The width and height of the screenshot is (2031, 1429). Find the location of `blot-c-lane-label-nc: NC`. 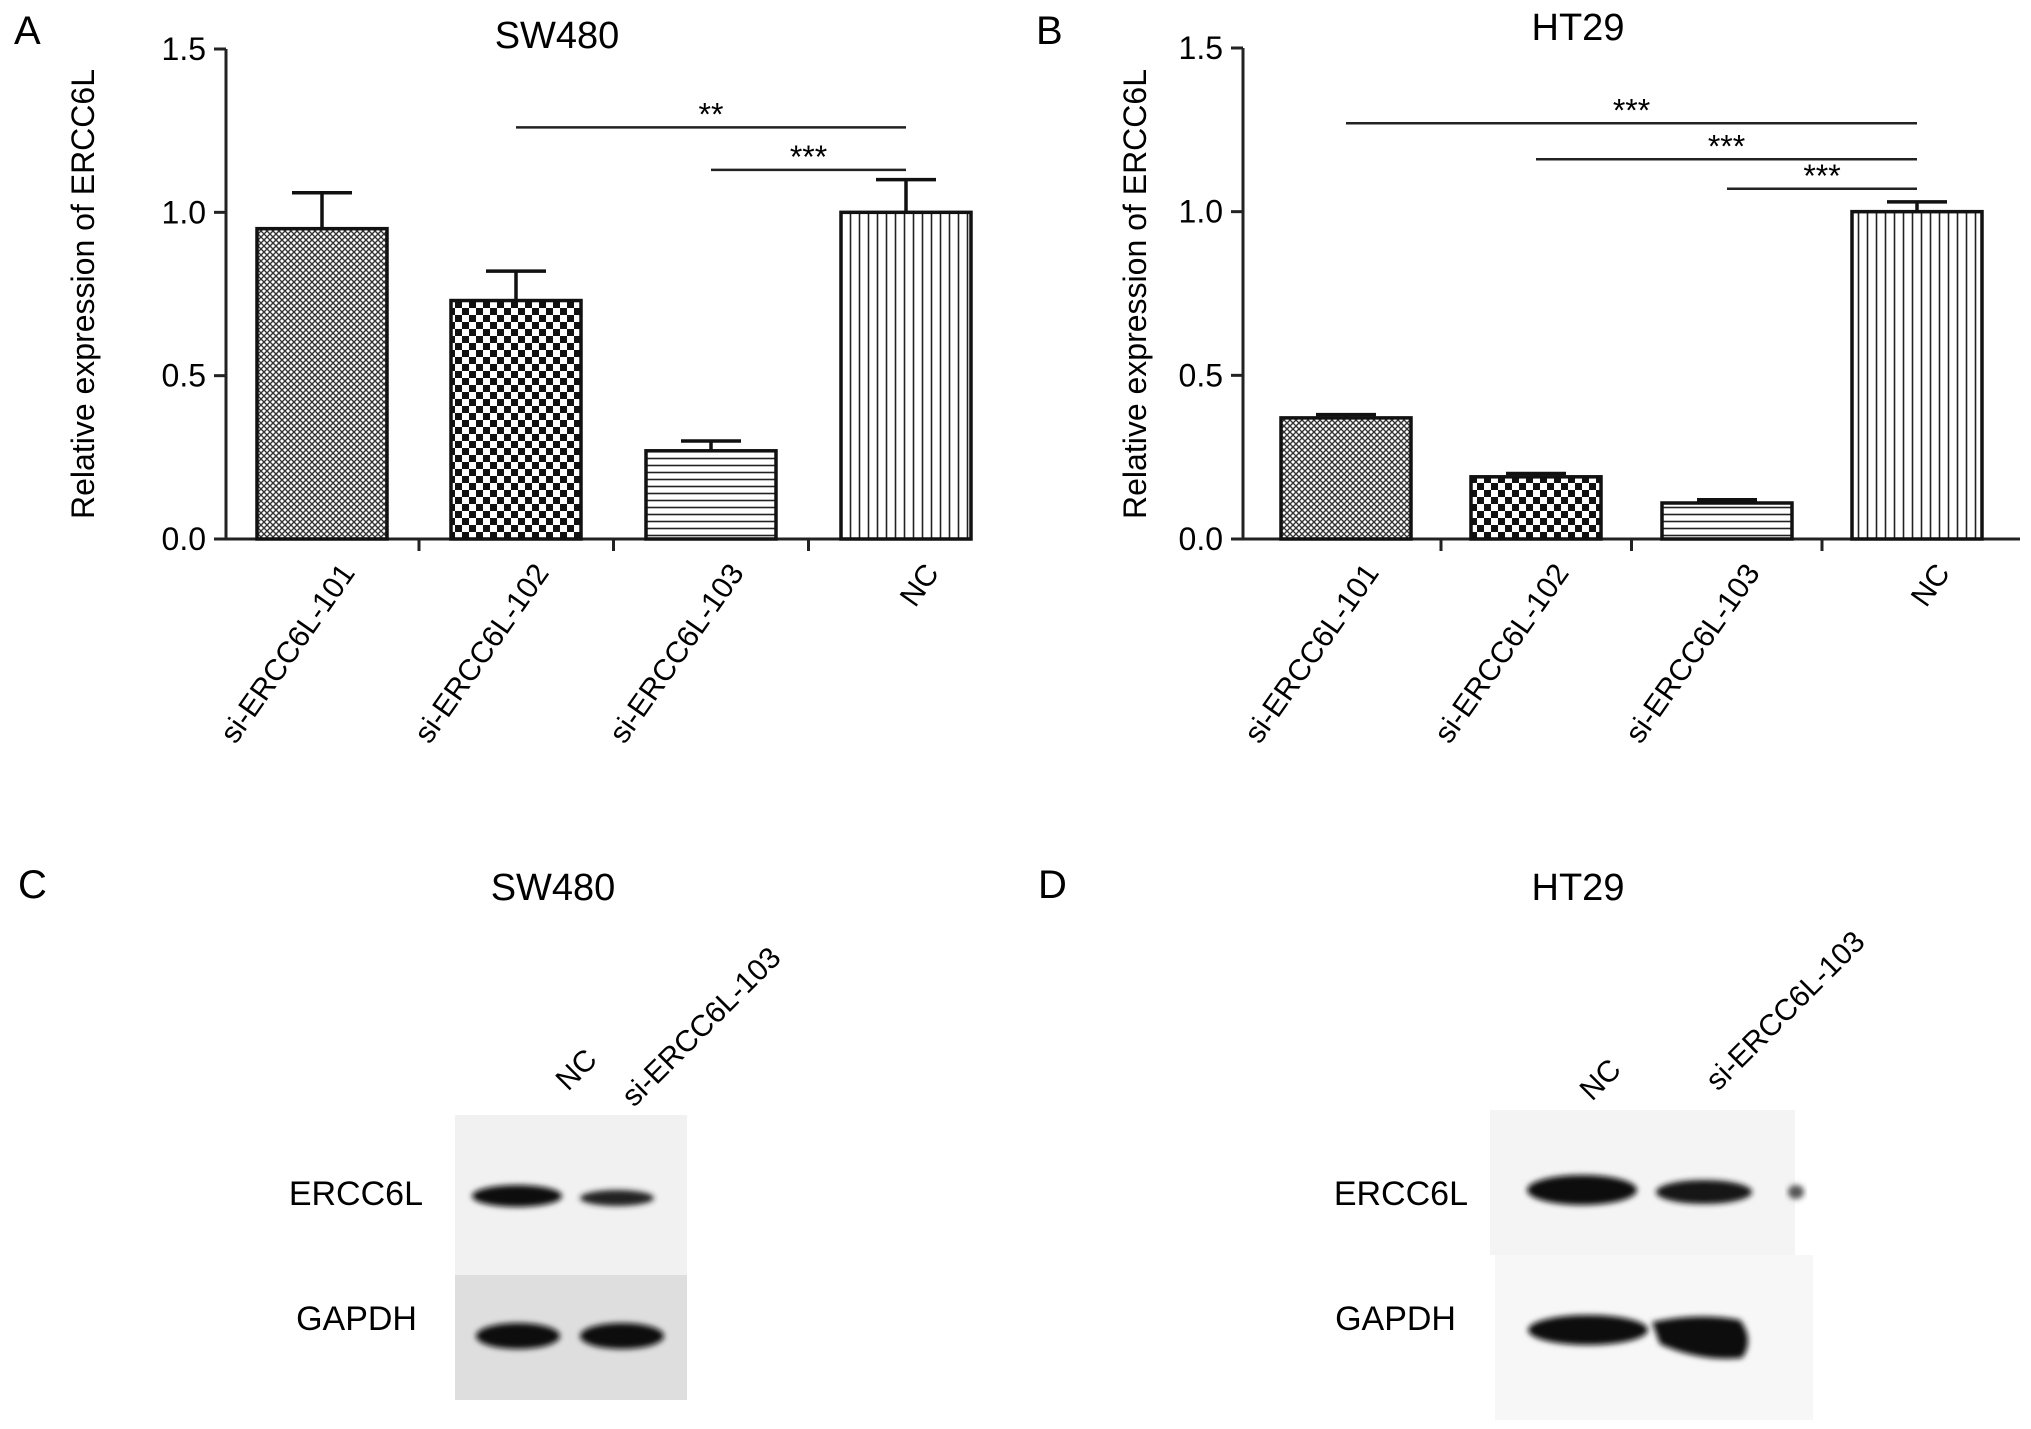

blot-c-lane-label-nc: NC is located at coordinates (577, 1070).